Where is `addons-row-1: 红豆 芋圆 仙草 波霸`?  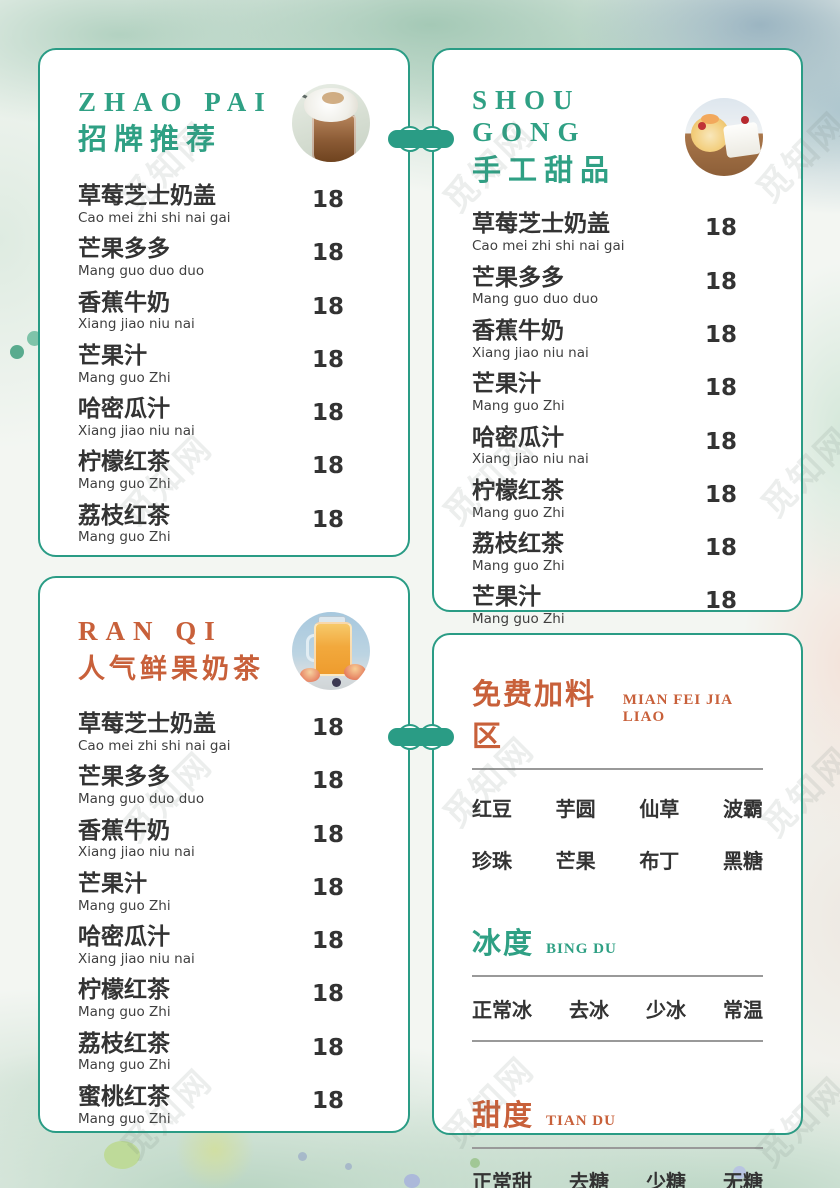
addons-row-1: 红豆 芋圆 仙草 波霸 is located at coordinates (617, 807).